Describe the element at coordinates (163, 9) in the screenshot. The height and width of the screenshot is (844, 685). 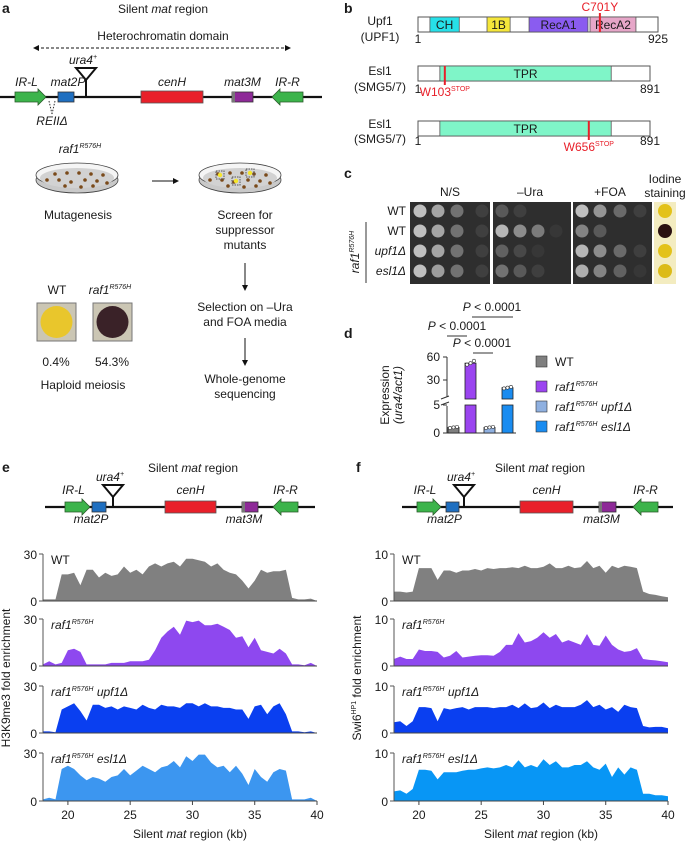
I see `panel-a-title: Silent mat region` at that location.